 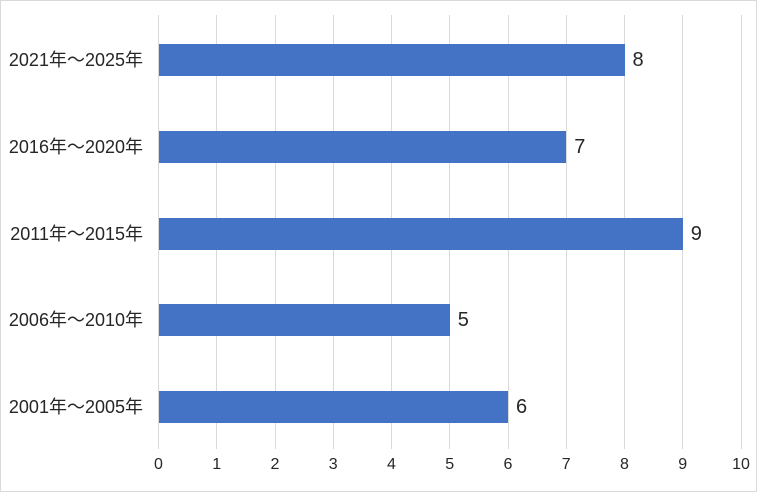 What do you see at coordinates (522, 407) in the screenshot?
I see `bar-value-label: 6` at bounding box center [522, 407].